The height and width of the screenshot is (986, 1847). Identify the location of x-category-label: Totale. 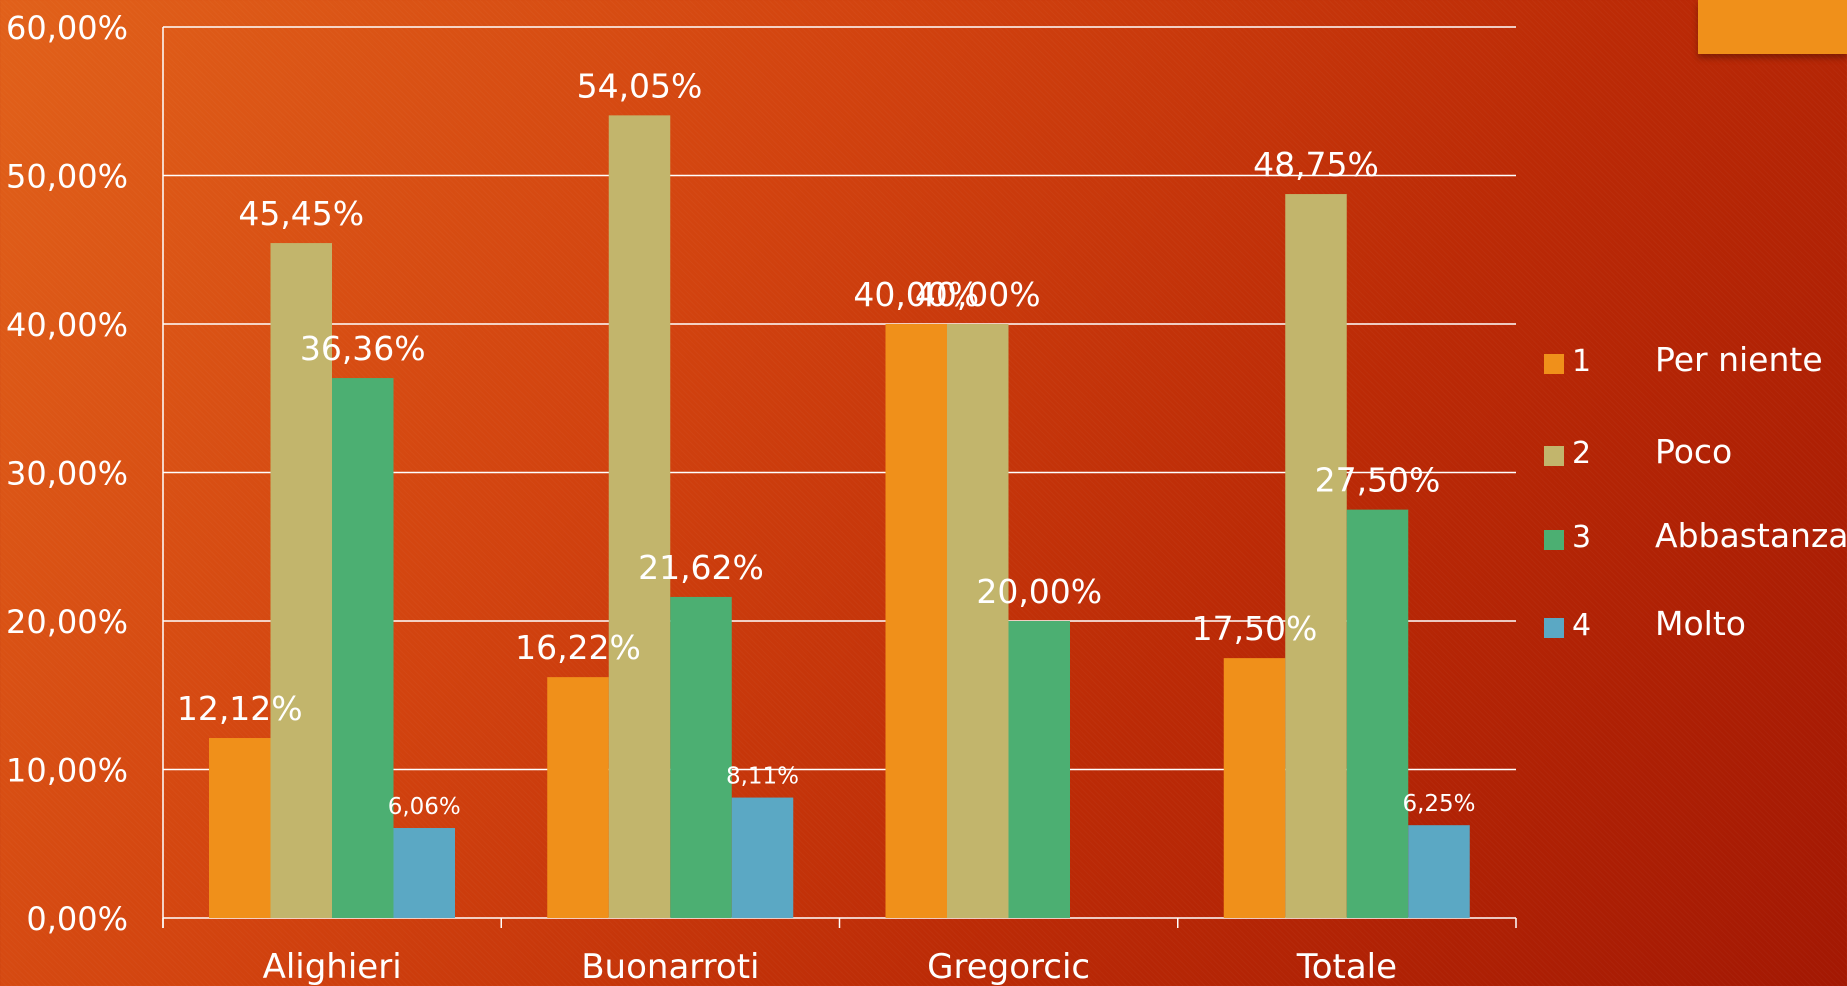
(1346, 966).